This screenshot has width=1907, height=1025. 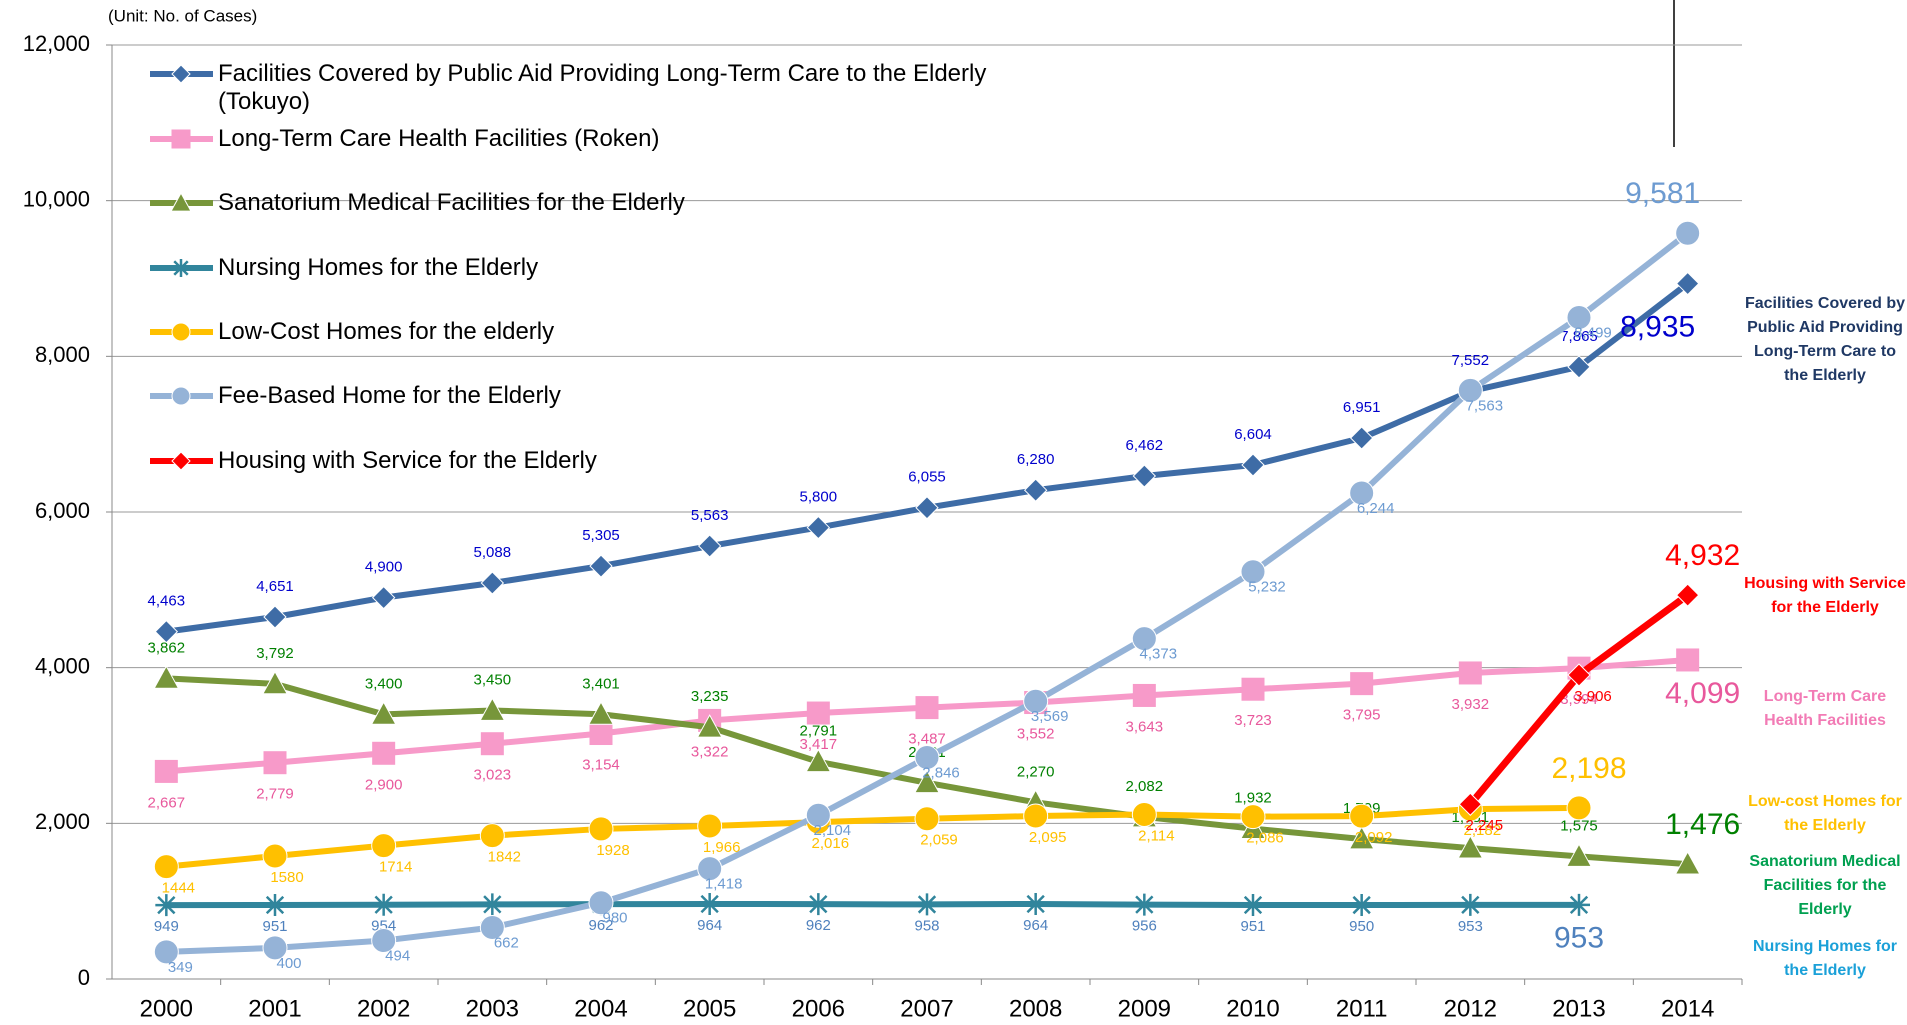 I want to click on legend-label: Housing with Service for the Elderly, so click(x=407, y=460).